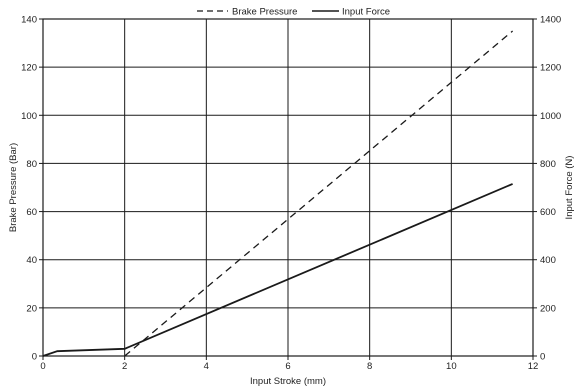 Image resolution: width=584 pixels, height=389 pixels. What do you see at coordinates (542, 357) in the screenshot?
I see `right-y-tick-label: 0` at bounding box center [542, 357].